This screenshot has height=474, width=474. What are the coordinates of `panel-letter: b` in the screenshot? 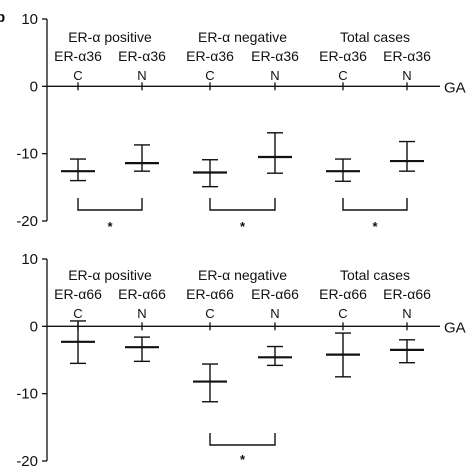 It's located at (2, 17).